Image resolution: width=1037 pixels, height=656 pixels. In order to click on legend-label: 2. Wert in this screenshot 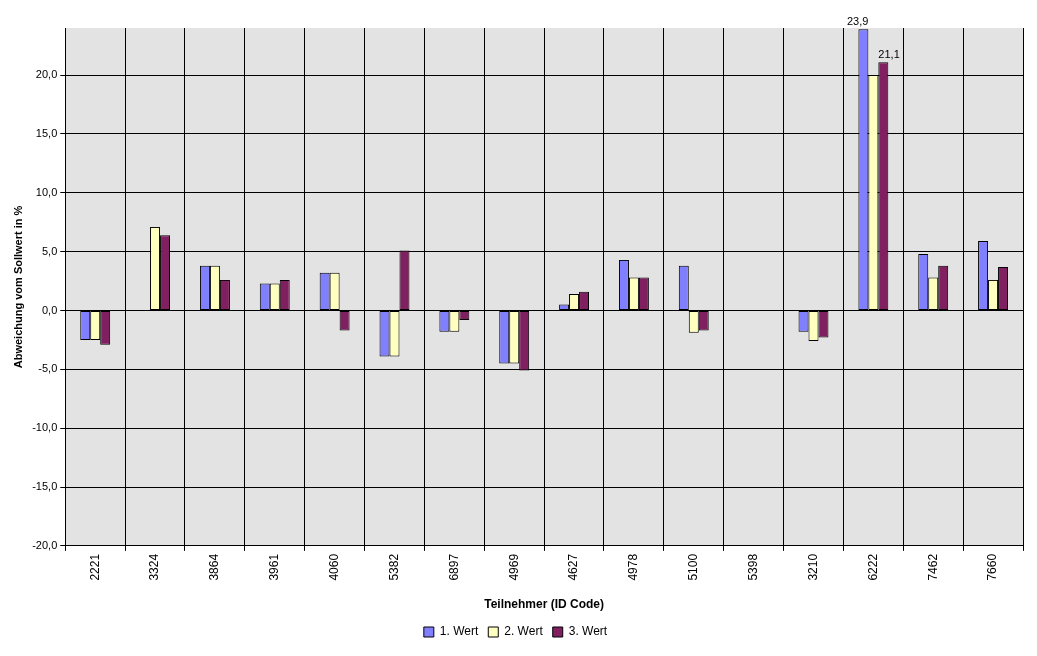, I will do `click(524, 631)`.